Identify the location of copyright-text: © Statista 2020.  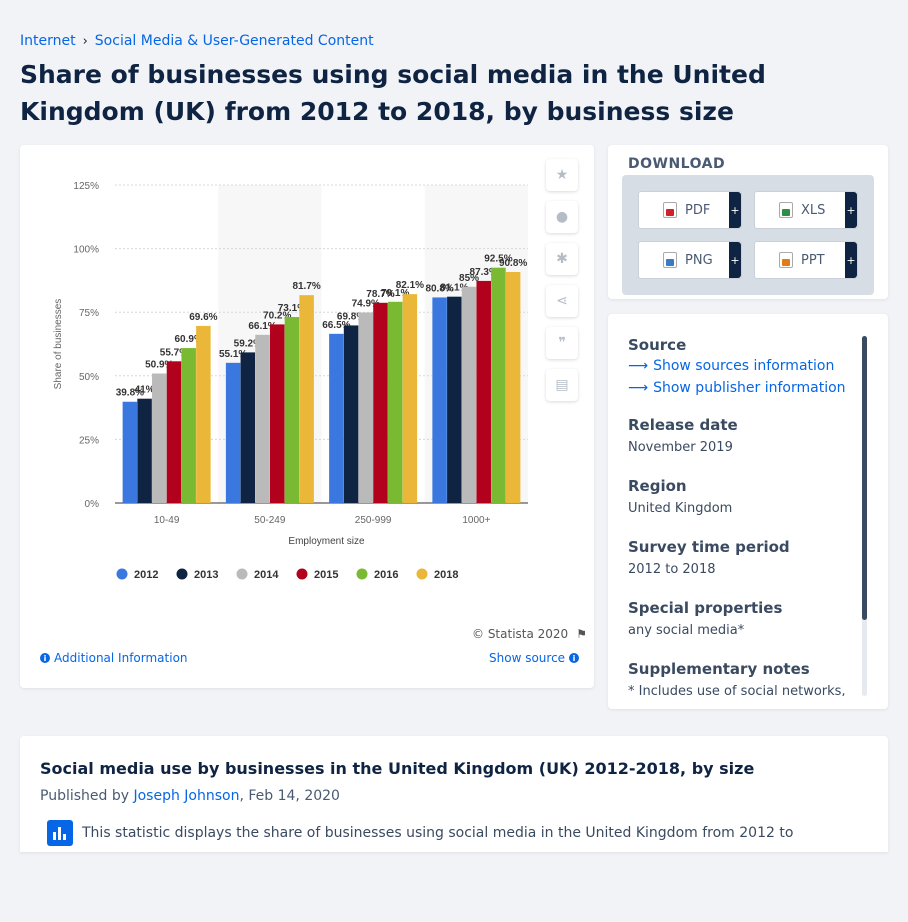
(520, 634).